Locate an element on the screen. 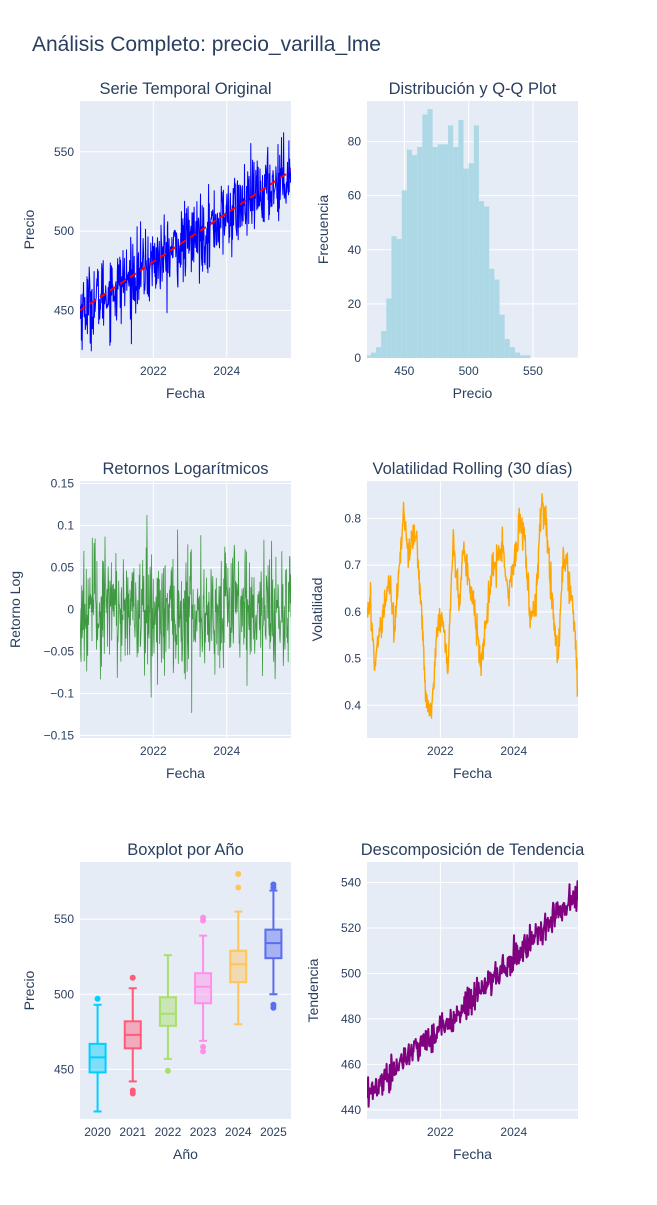  y-axis-label: Tendencia is located at coordinates (313, 990).